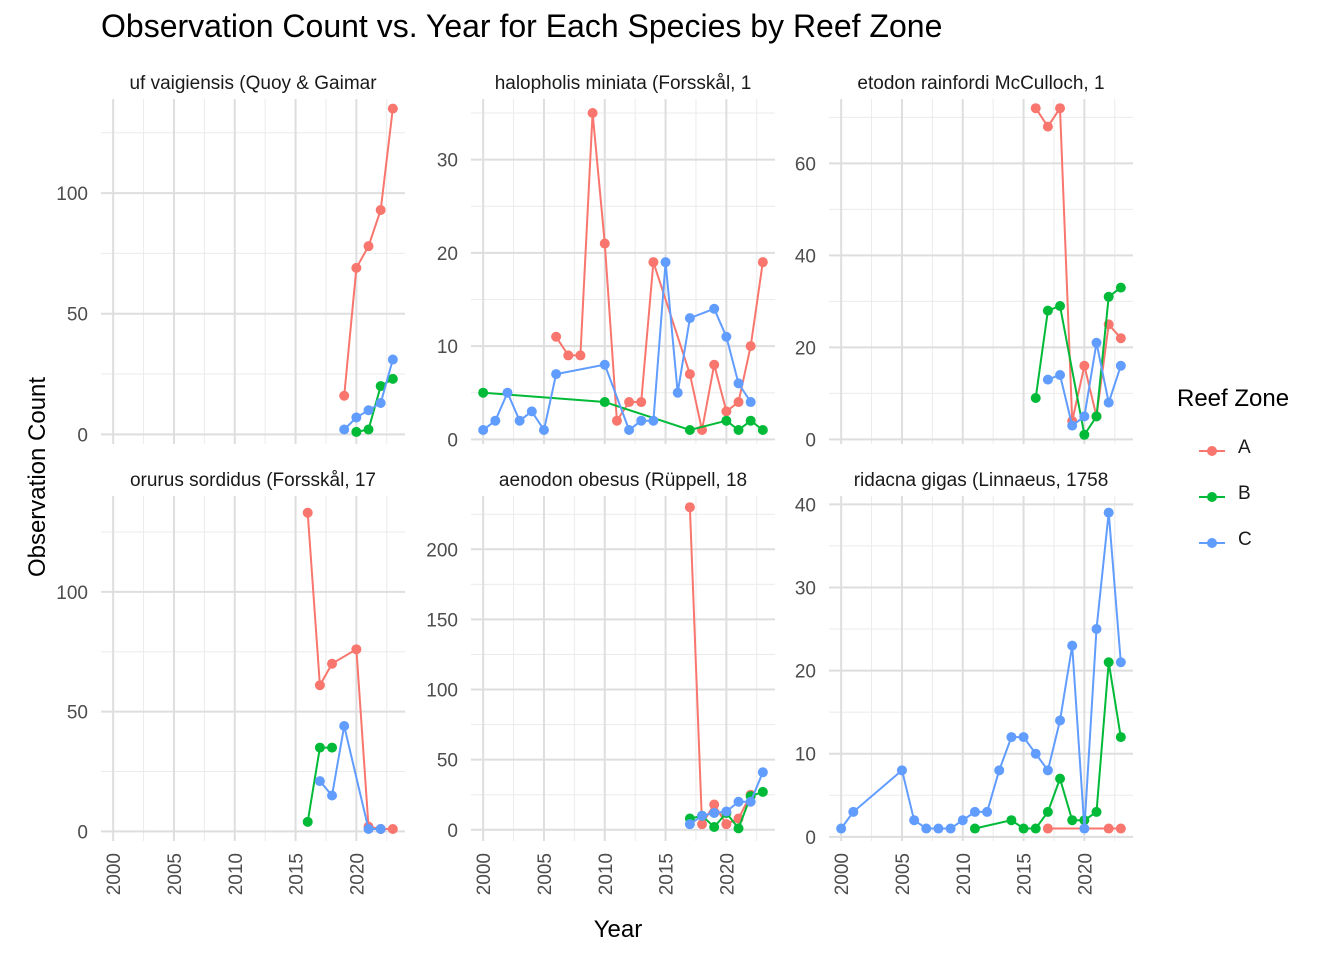 This screenshot has height=960, width=1344. Describe the element at coordinates (332, 747) in the screenshot. I see `panel-4-series-b-point` at that location.